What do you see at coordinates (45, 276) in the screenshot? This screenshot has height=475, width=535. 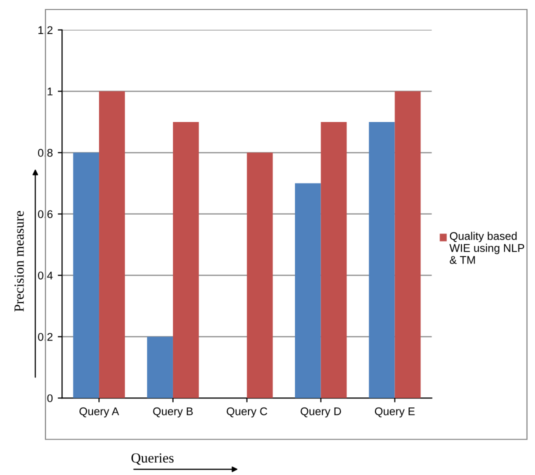 I see `y-tick-label: 0.4` at bounding box center [45, 276].